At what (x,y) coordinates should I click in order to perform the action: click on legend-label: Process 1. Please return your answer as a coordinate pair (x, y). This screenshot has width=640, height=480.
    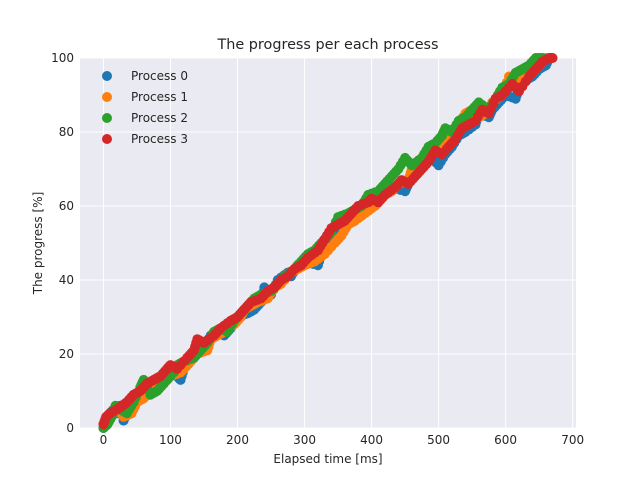
    Looking at the image, I should click on (159, 97).